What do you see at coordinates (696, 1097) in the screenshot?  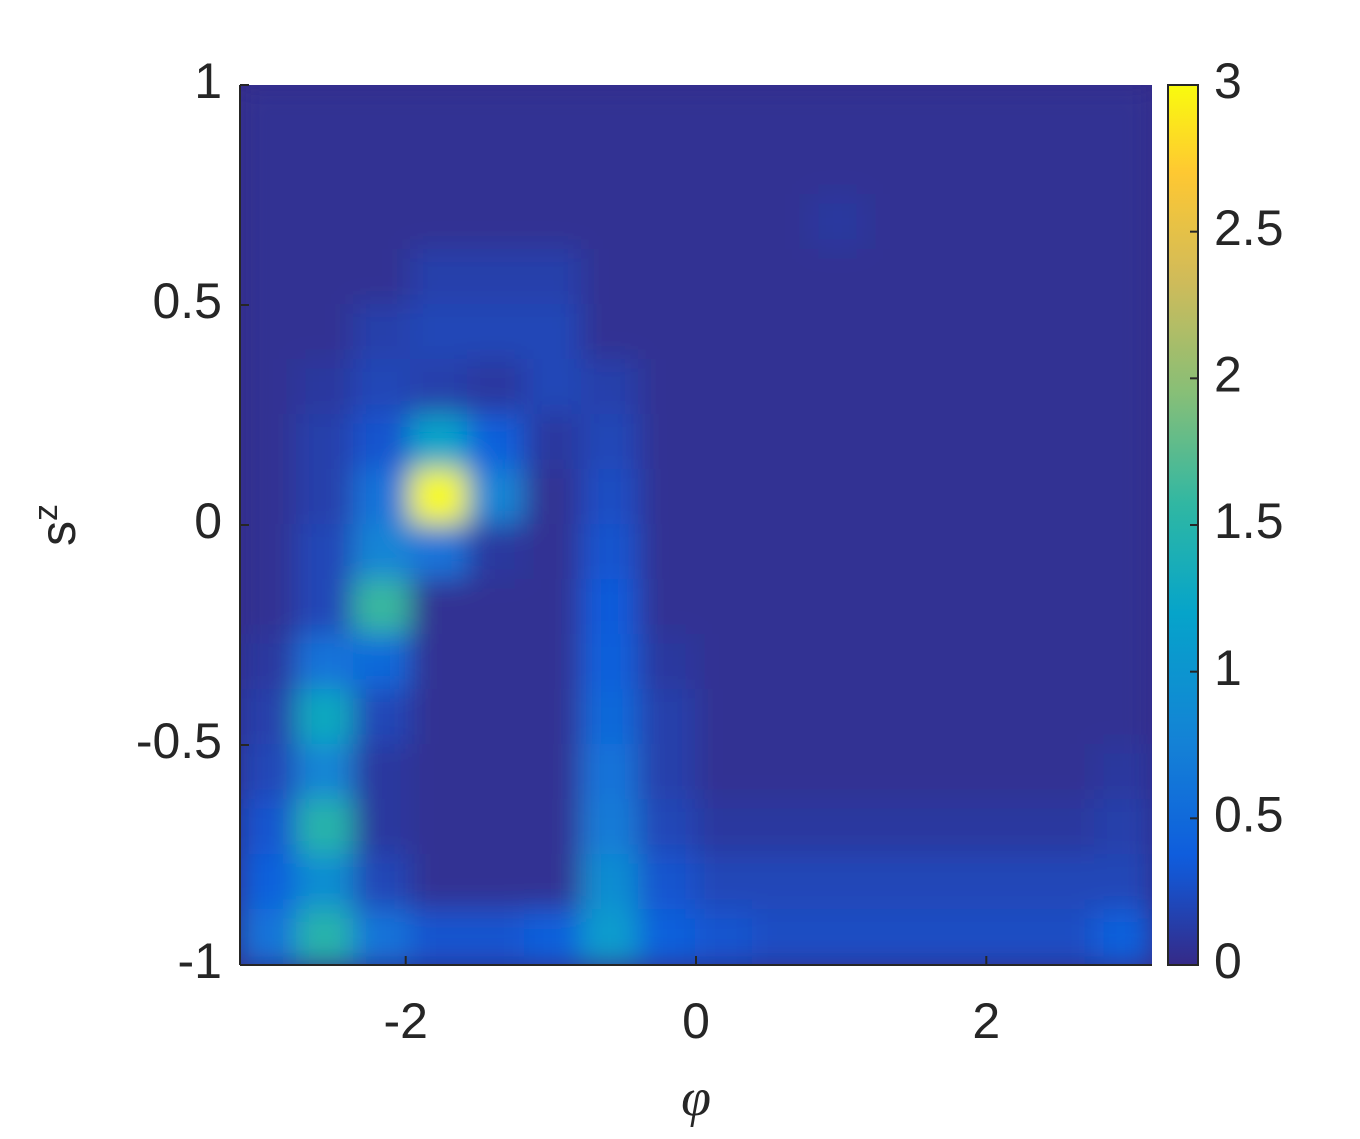 I see `x-axis-label: φ` at bounding box center [696, 1097].